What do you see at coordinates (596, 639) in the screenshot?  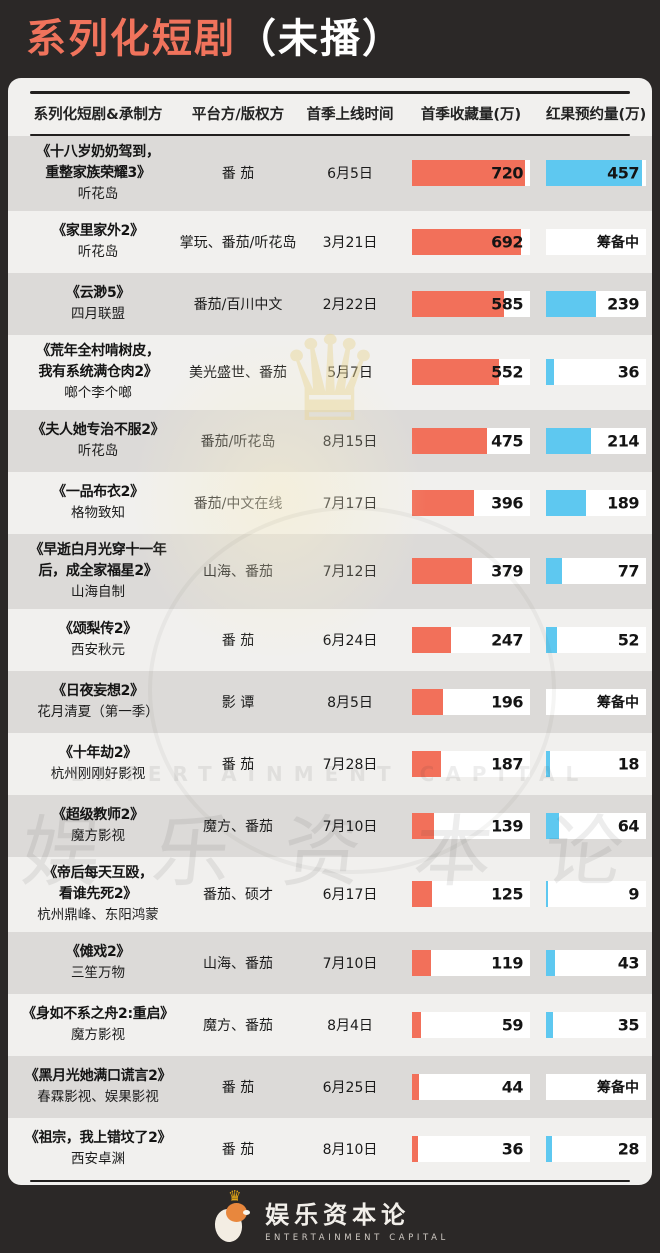 I see `reservation-bar: 52` at bounding box center [596, 639].